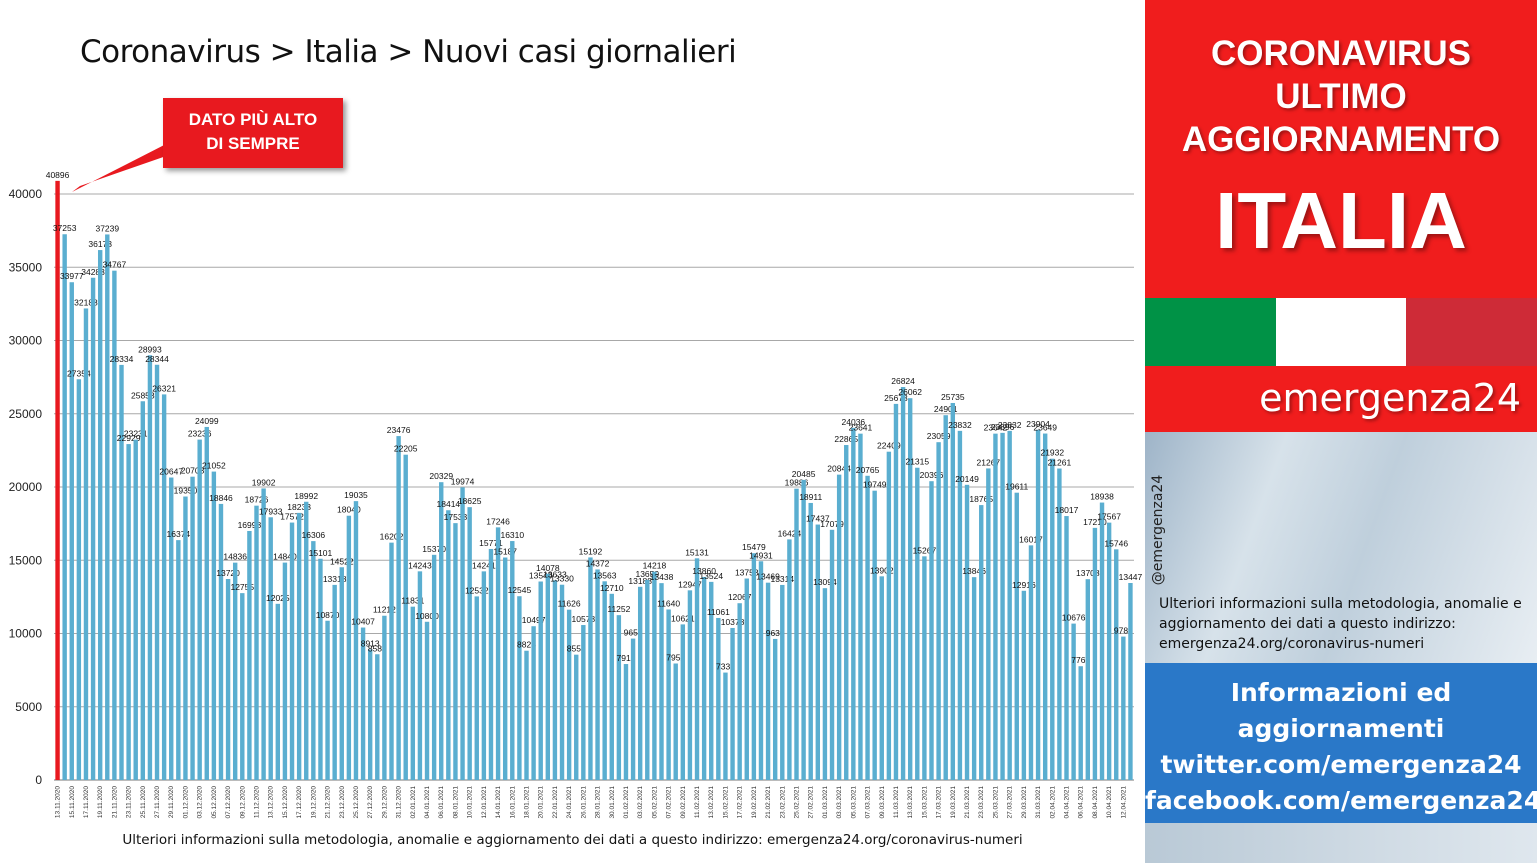 This screenshot has width=1537, height=863. I want to click on data-label: 23642, so click(996, 428).